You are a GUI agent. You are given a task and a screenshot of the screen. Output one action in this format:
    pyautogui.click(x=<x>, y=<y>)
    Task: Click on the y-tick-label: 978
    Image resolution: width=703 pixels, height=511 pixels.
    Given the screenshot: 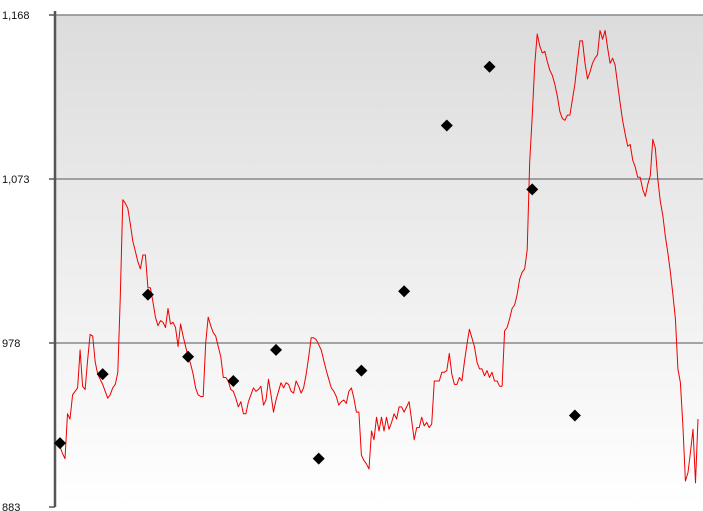 What is the action you would take?
    pyautogui.click(x=11, y=344)
    